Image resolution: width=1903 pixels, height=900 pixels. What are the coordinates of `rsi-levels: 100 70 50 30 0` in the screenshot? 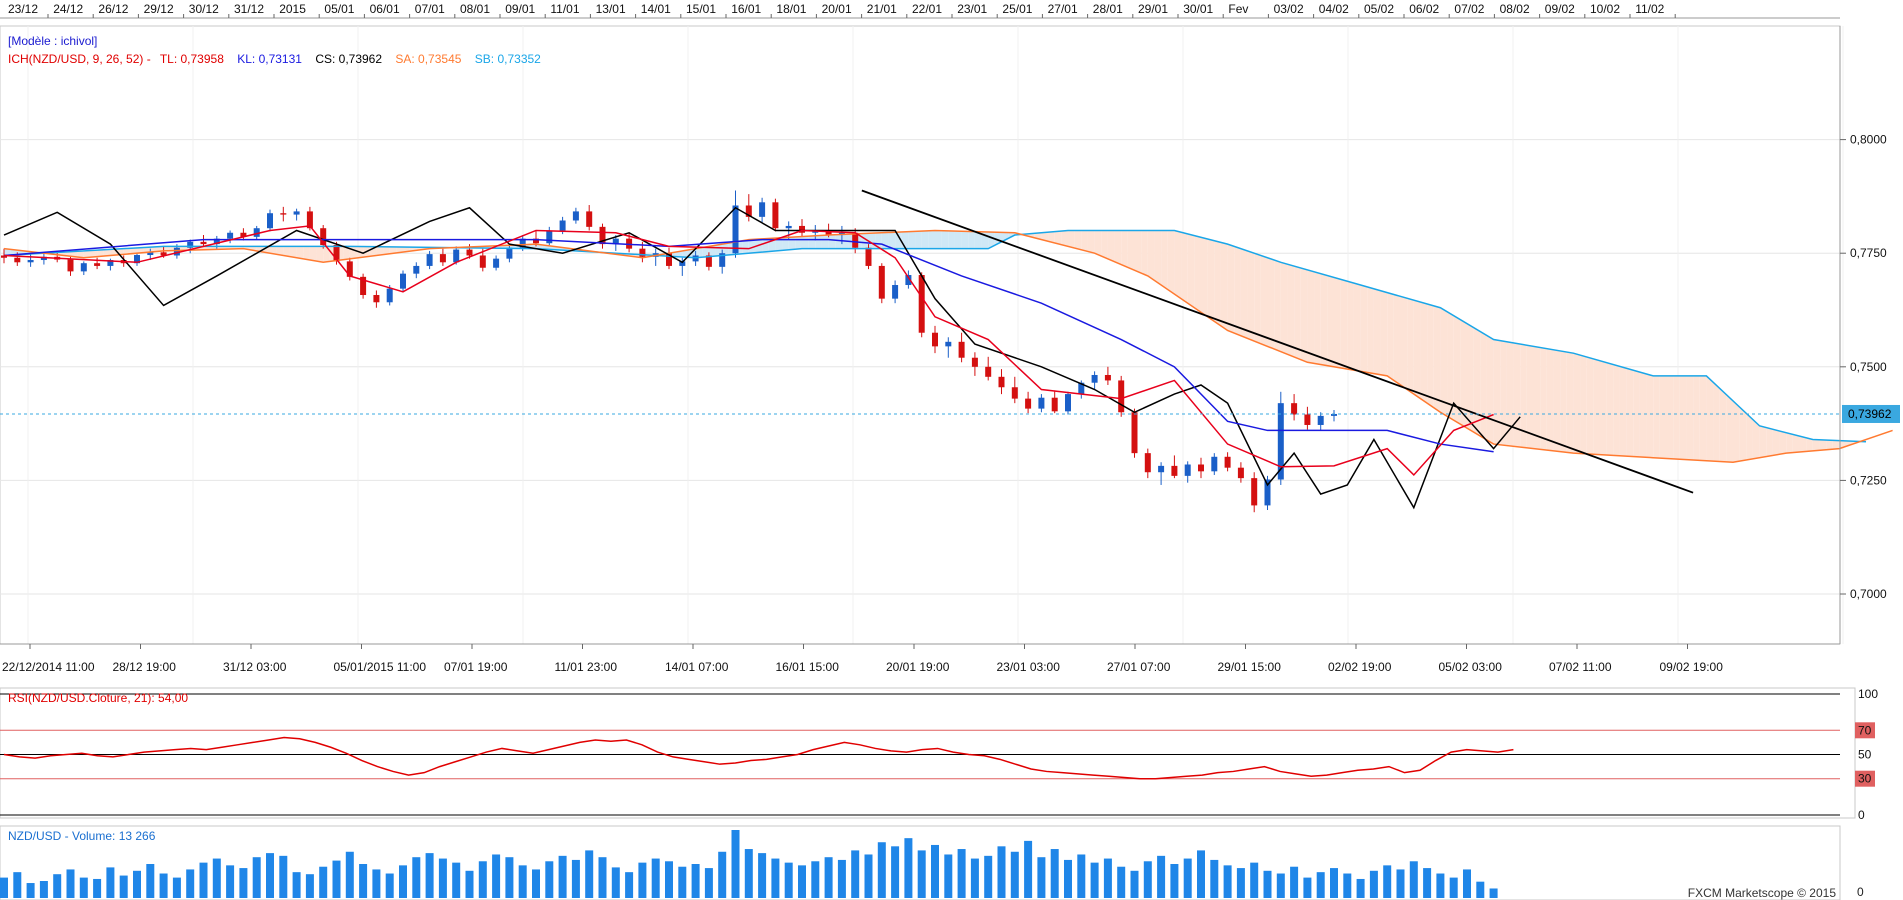 It's located at (939, 754).